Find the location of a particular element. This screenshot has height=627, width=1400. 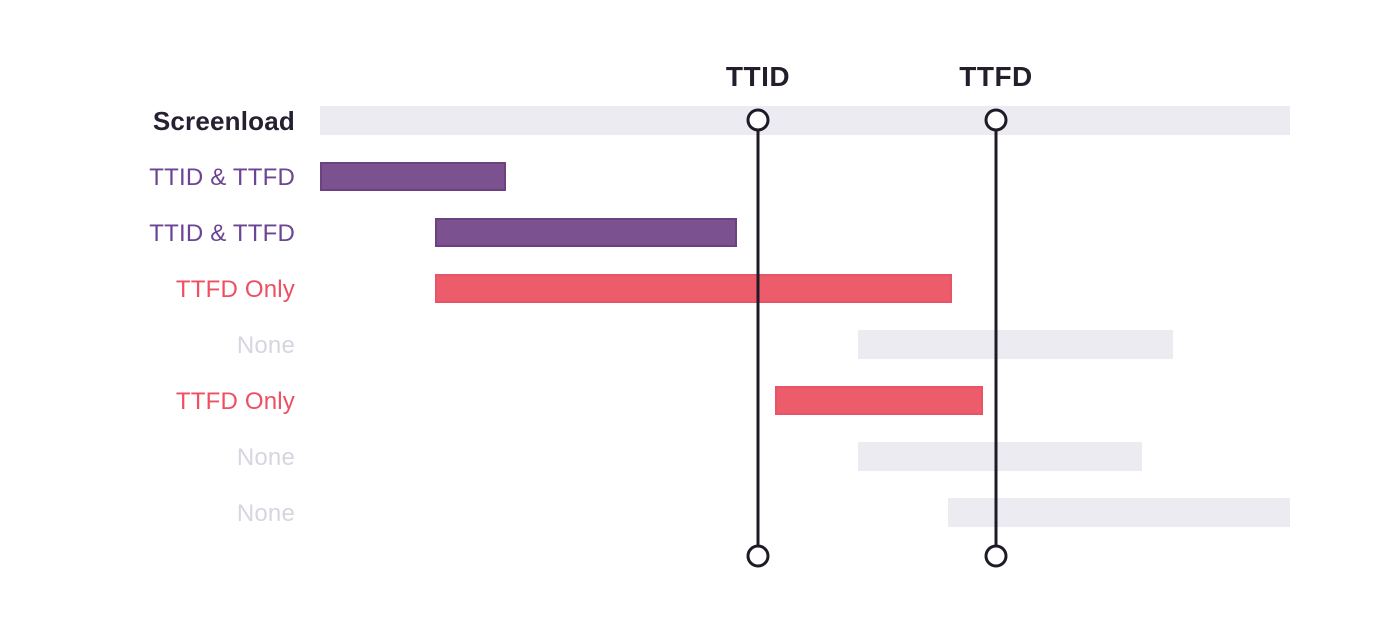

row-label-screenload: Screenload is located at coordinates (223, 121).